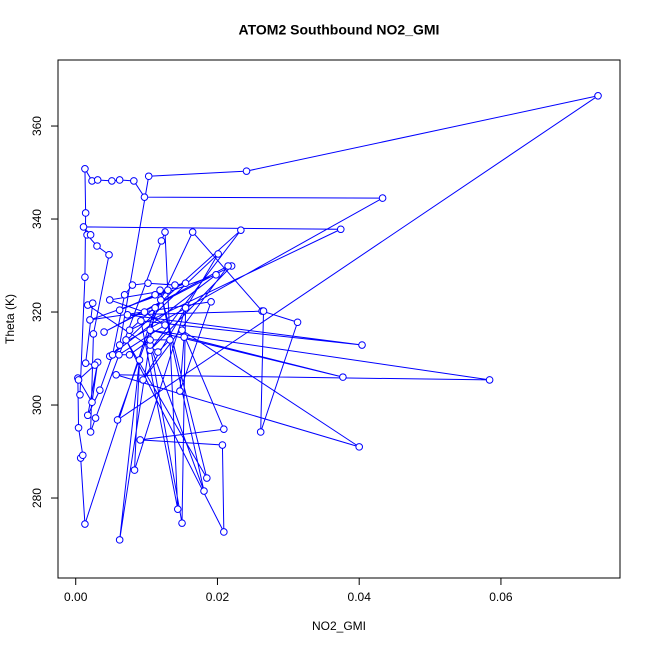  What do you see at coordinates (501, 597) in the screenshot?
I see `x-tick-label: 0.06` at bounding box center [501, 597].